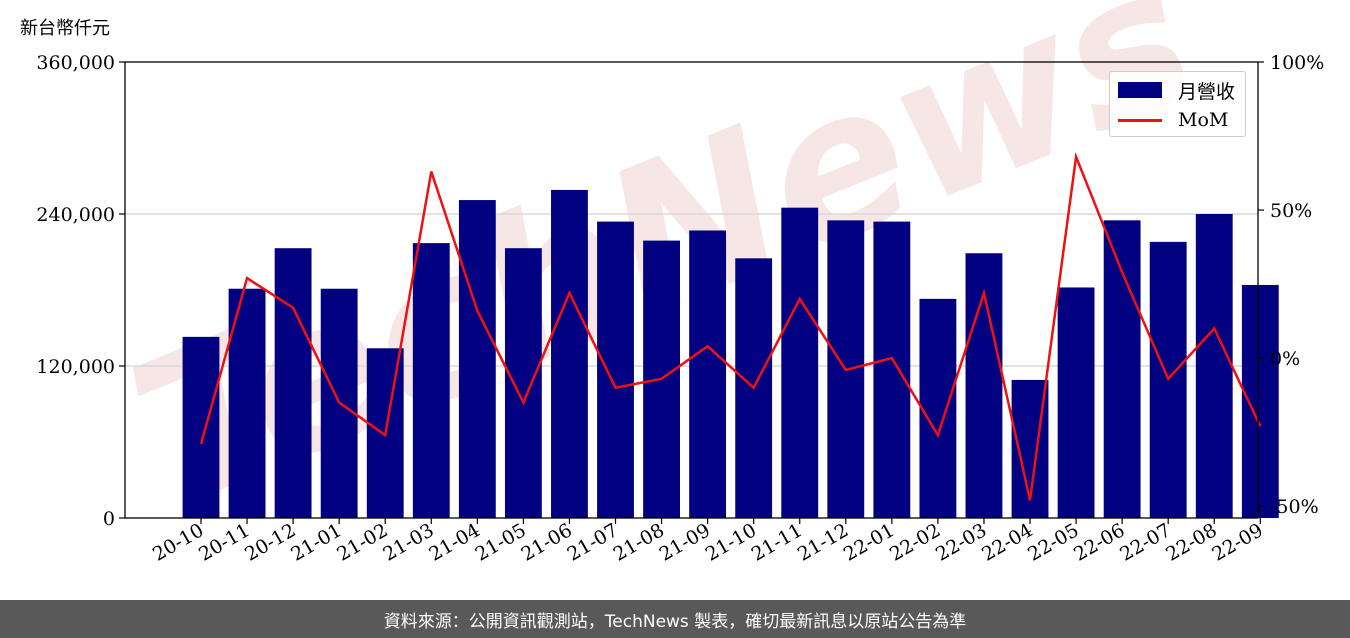  I want to click on legend-item-mom: MoM, so click(1173, 120).